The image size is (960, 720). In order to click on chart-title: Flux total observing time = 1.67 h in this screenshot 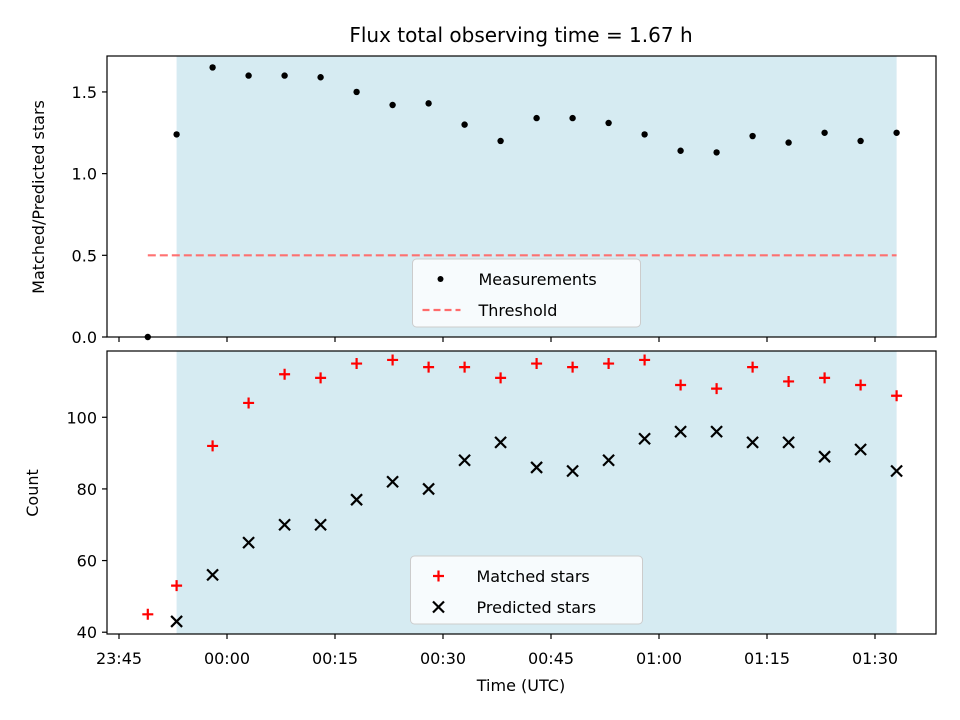, I will do `click(520, 35)`.